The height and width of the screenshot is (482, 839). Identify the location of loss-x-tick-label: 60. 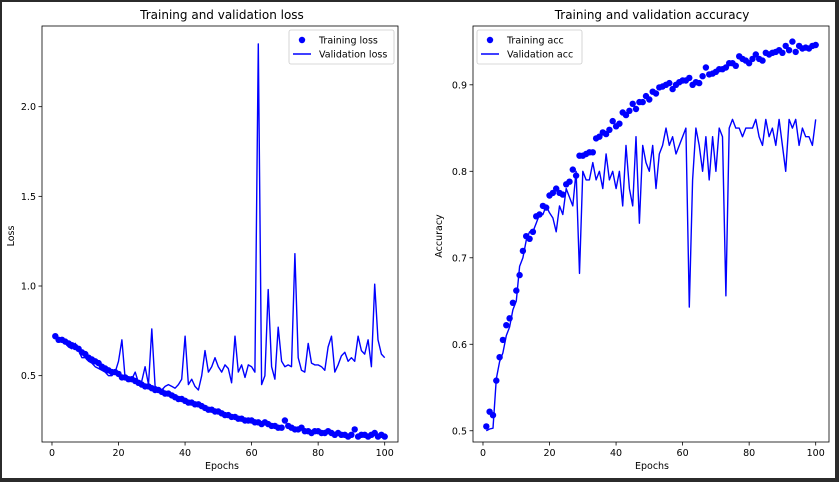
(252, 453).